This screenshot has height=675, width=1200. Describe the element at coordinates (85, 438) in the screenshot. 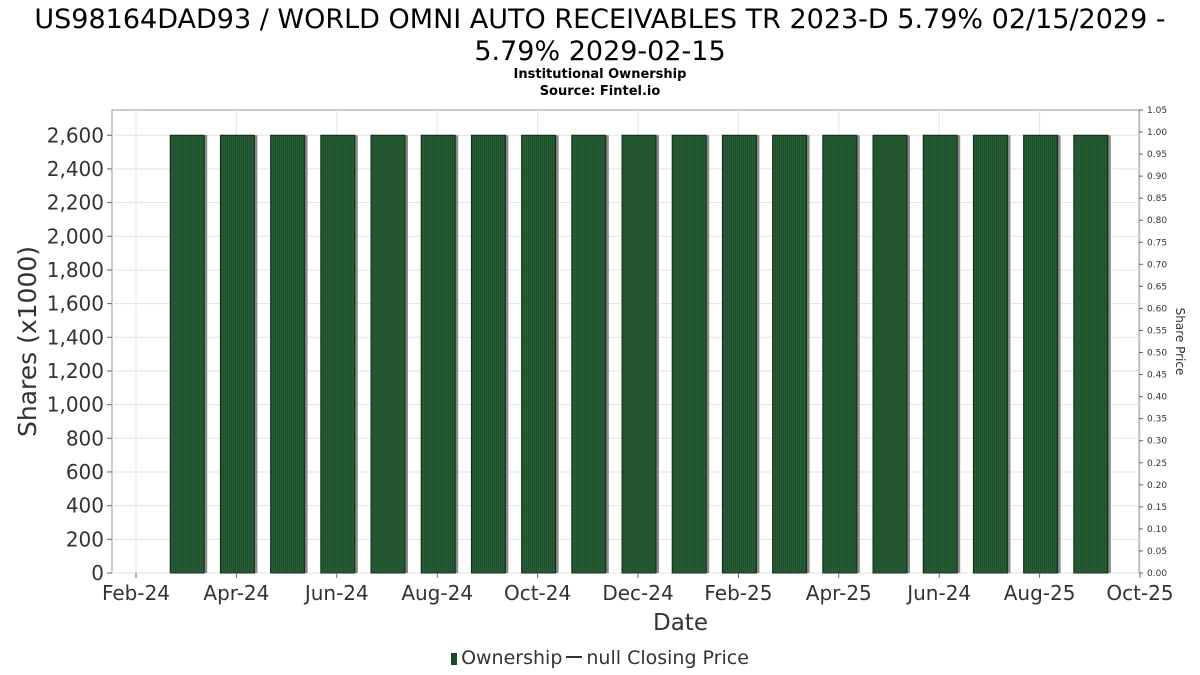

I see `y-tick-label: 800` at that location.